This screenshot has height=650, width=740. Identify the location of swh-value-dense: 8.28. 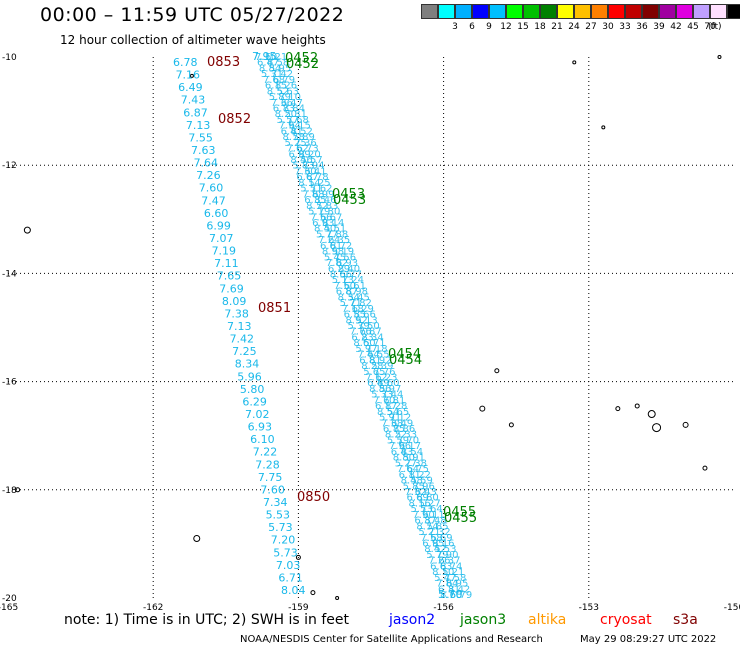
(372, 366).